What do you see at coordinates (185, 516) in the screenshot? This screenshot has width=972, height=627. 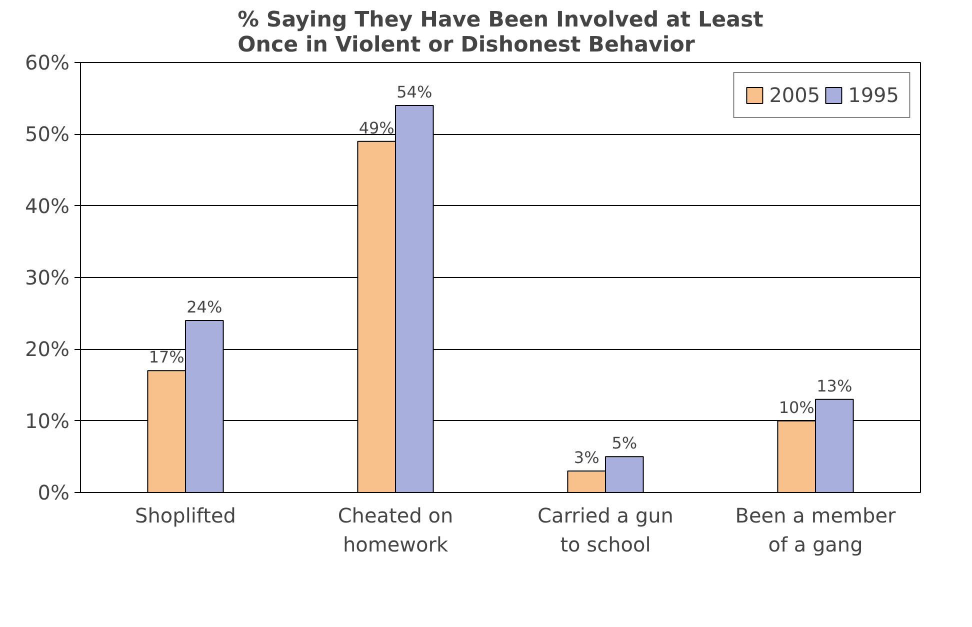 I see `x-tick-label: Shoplifted` at bounding box center [185, 516].